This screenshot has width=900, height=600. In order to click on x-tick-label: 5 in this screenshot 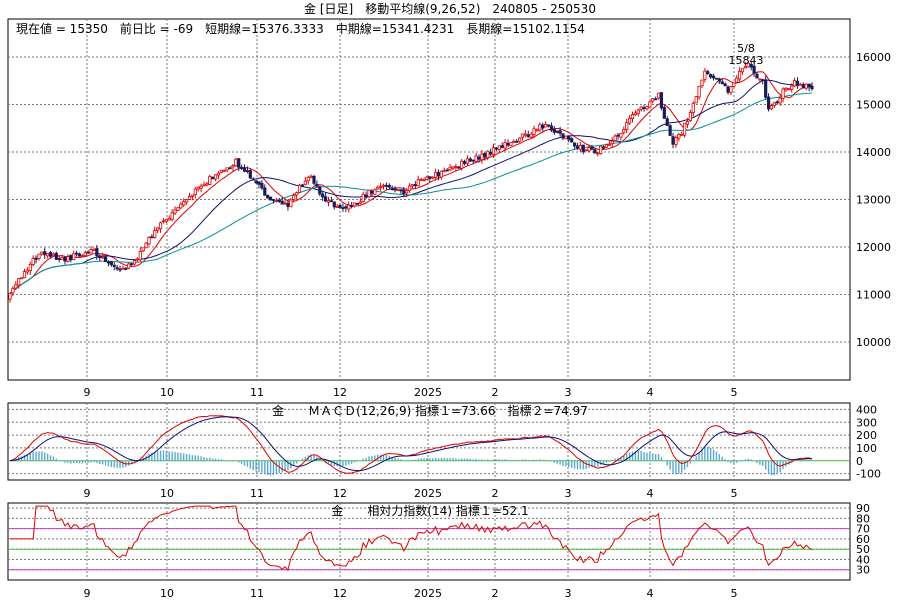, I will do `click(734, 392)`.